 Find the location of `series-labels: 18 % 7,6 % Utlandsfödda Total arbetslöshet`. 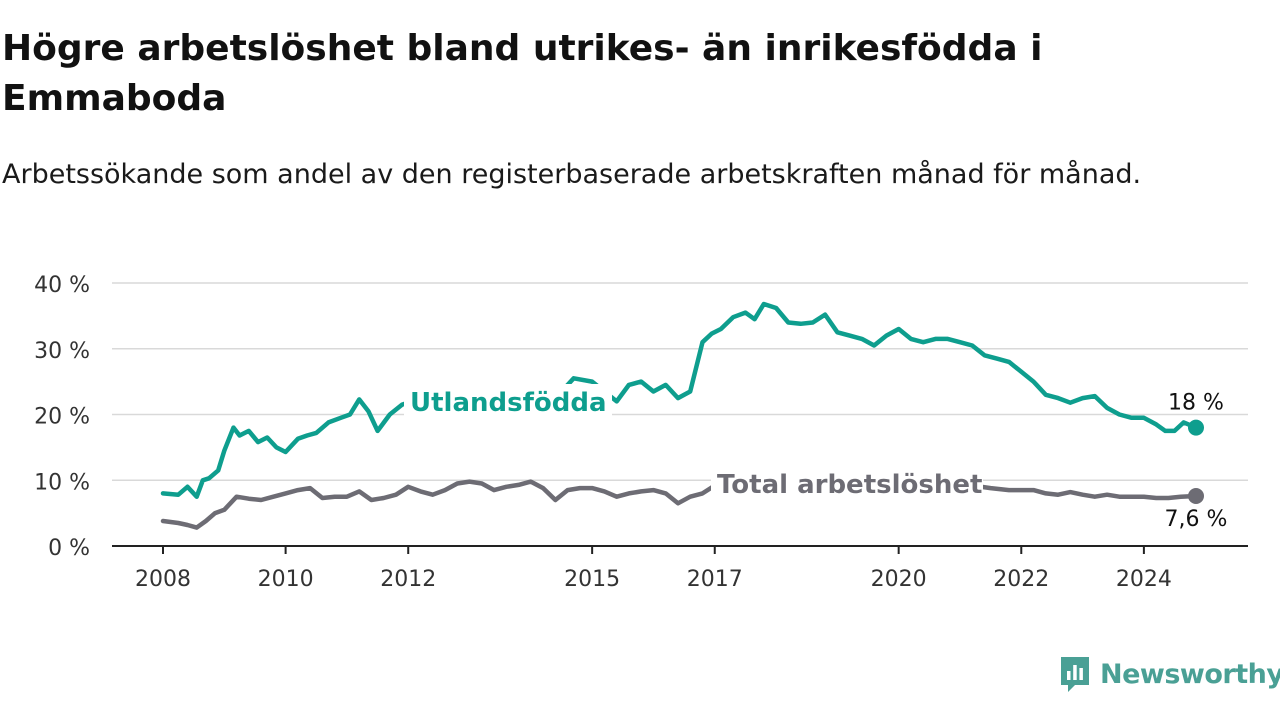

series-labels: 18 % 7,6 % Utlandsfödda Total arbetslöshet is located at coordinates (815, 458).